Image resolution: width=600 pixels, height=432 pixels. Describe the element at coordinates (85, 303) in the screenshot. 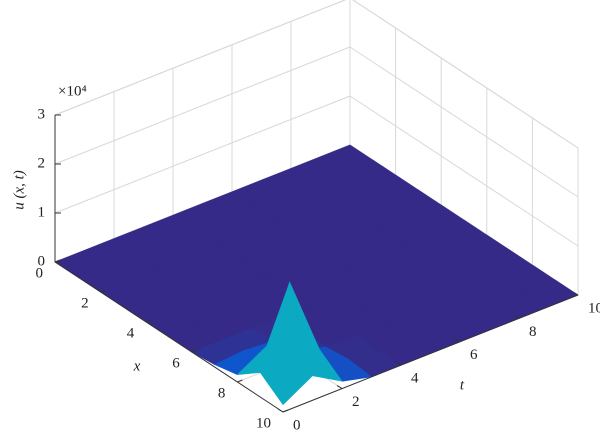

I see `x-tick-label: 2` at that location.